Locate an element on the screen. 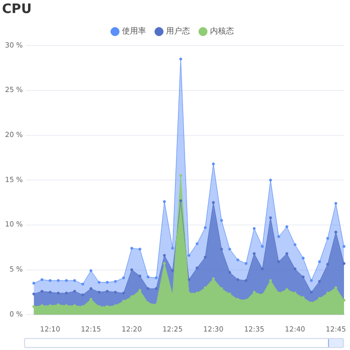 Image resolution: width=350 pixels, height=350 pixels. legend-label: 内核态 is located at coordinates (222, 31).